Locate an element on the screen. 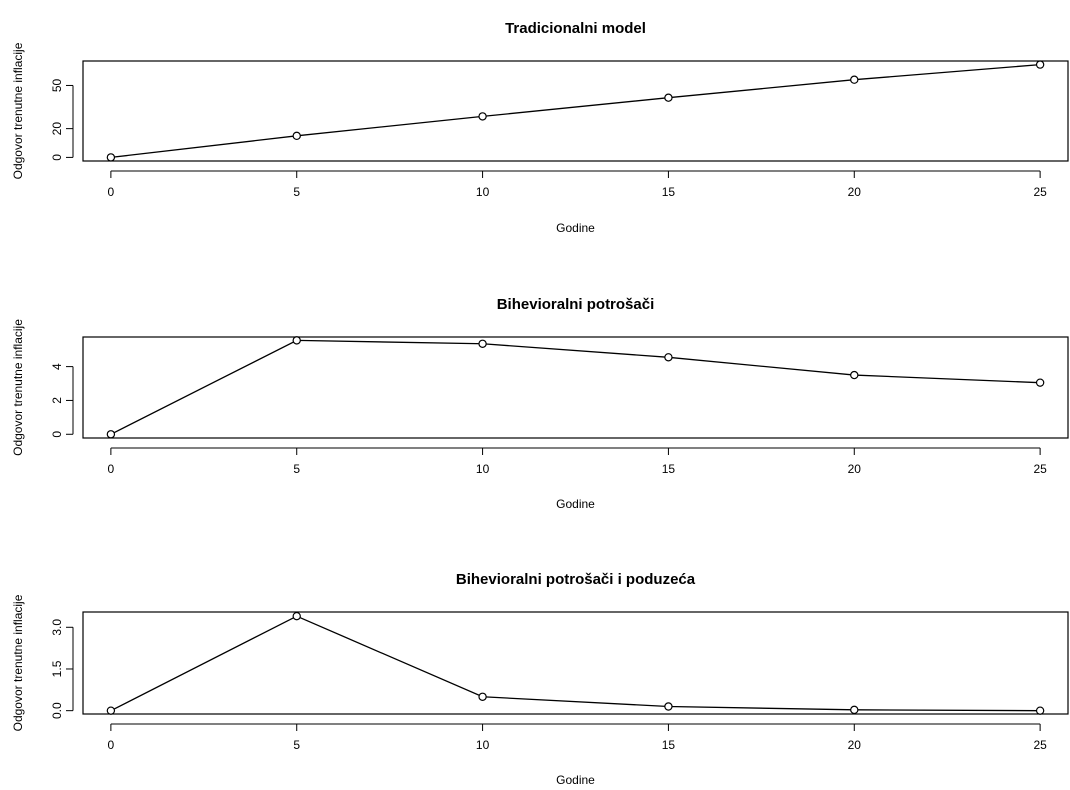 The image size is (1070, 790). y-tick-label: 3.0 is located at coordinates (57, 627).